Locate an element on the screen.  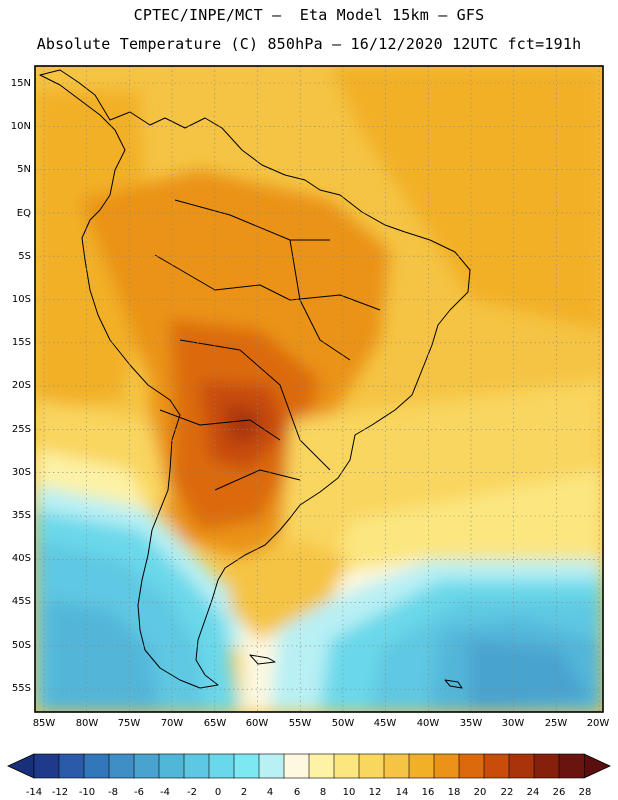
lon-label: 35W is located at coordinates (471, 723).